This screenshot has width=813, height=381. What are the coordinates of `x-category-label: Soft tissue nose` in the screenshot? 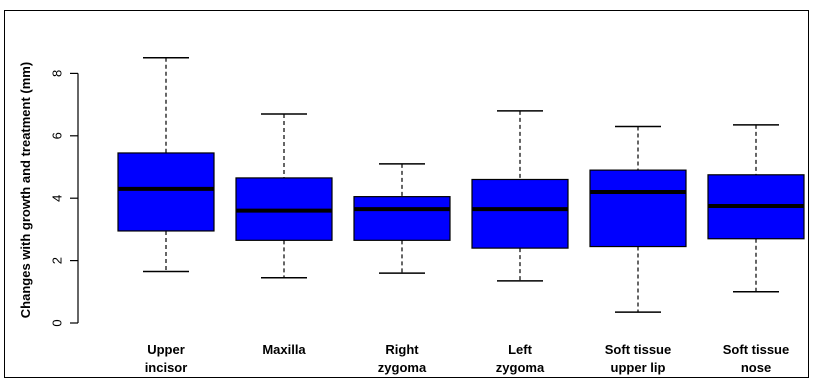 It's located at (756, 358).